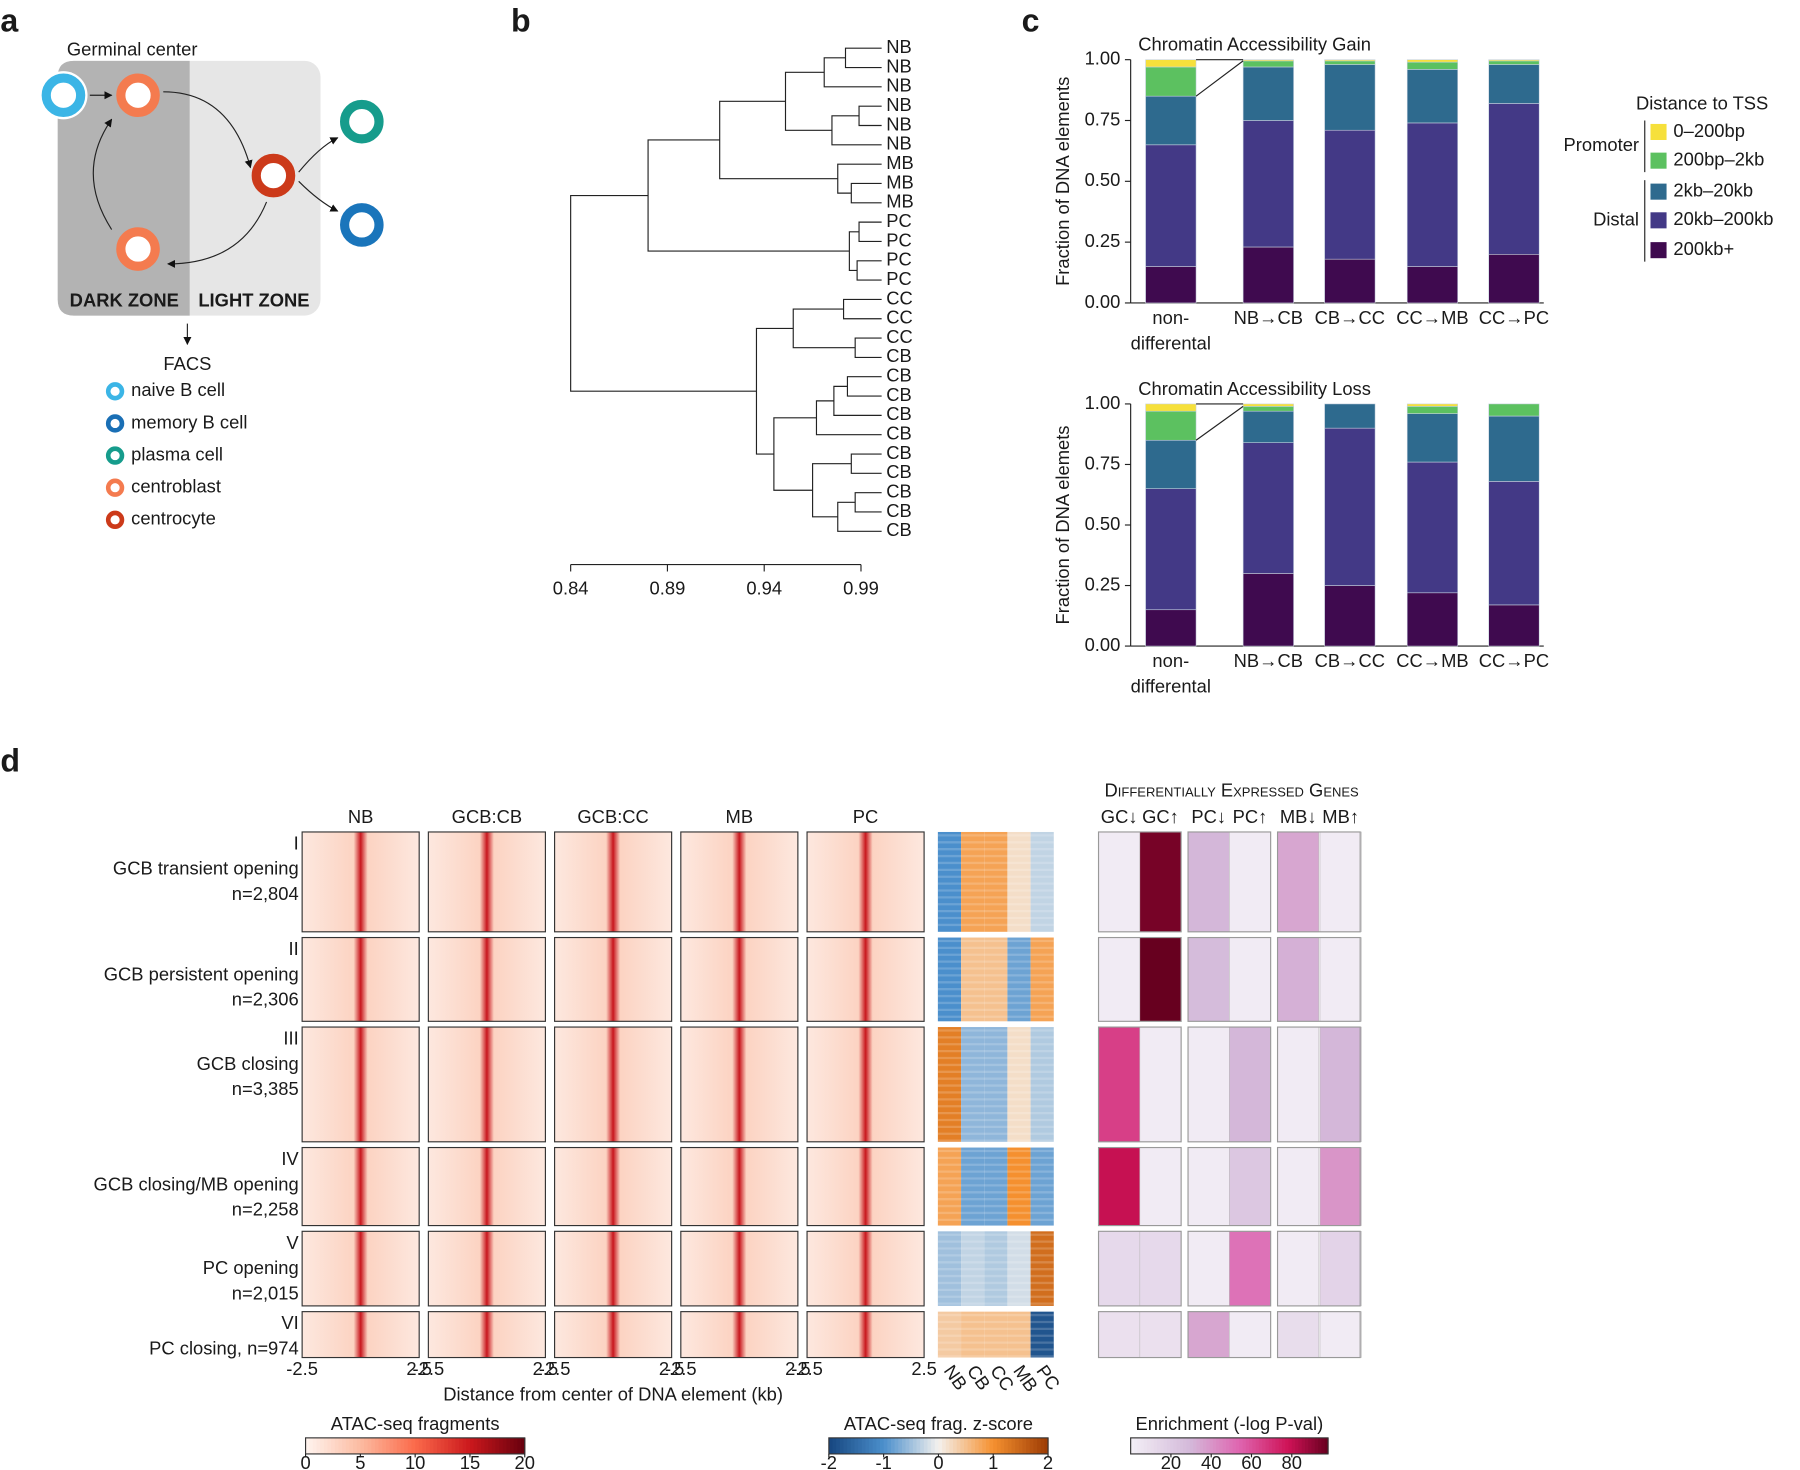 This screenshot has height=1470, width=1800. I want to click on cluster-numeral: III, so click(290, 1038).